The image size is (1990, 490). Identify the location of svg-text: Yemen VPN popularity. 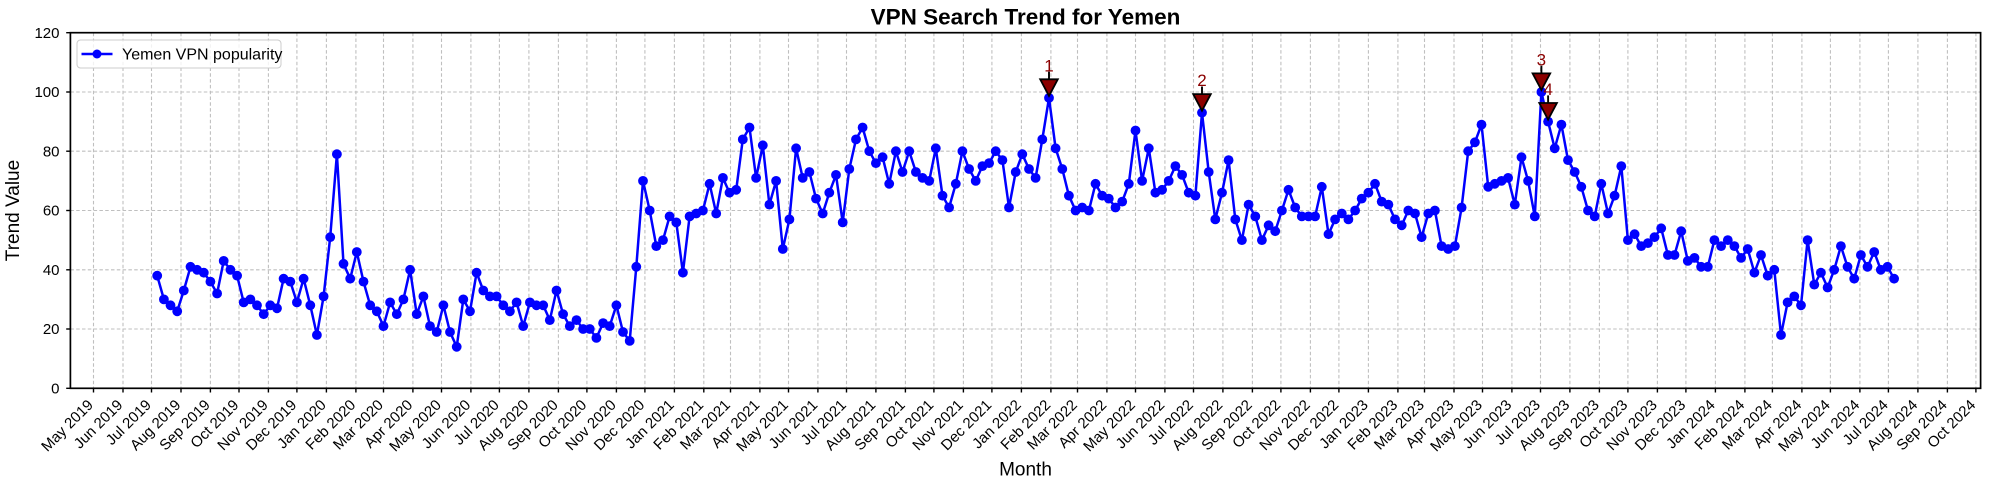
(202, 55).